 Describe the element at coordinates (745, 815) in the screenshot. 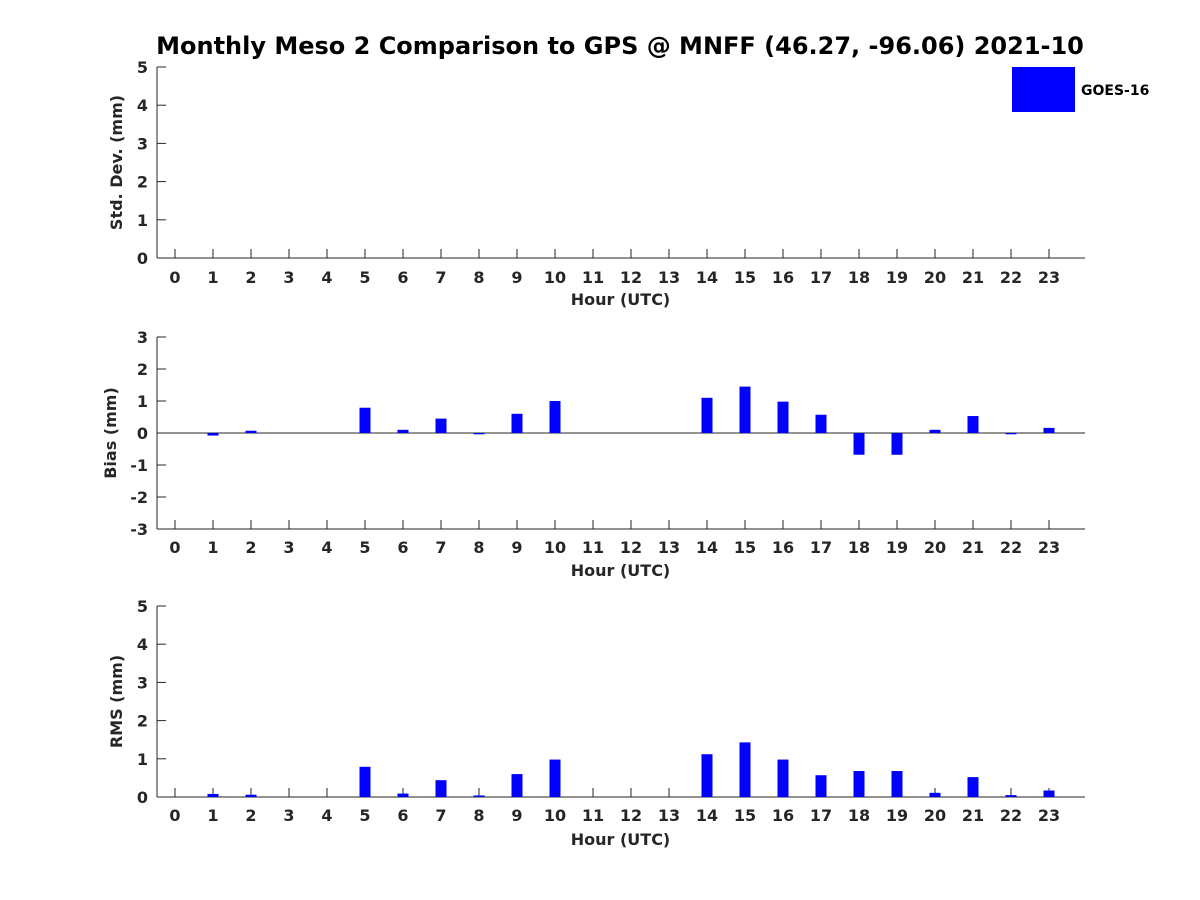

I see `rms-x-tick-label: 15` at that location.